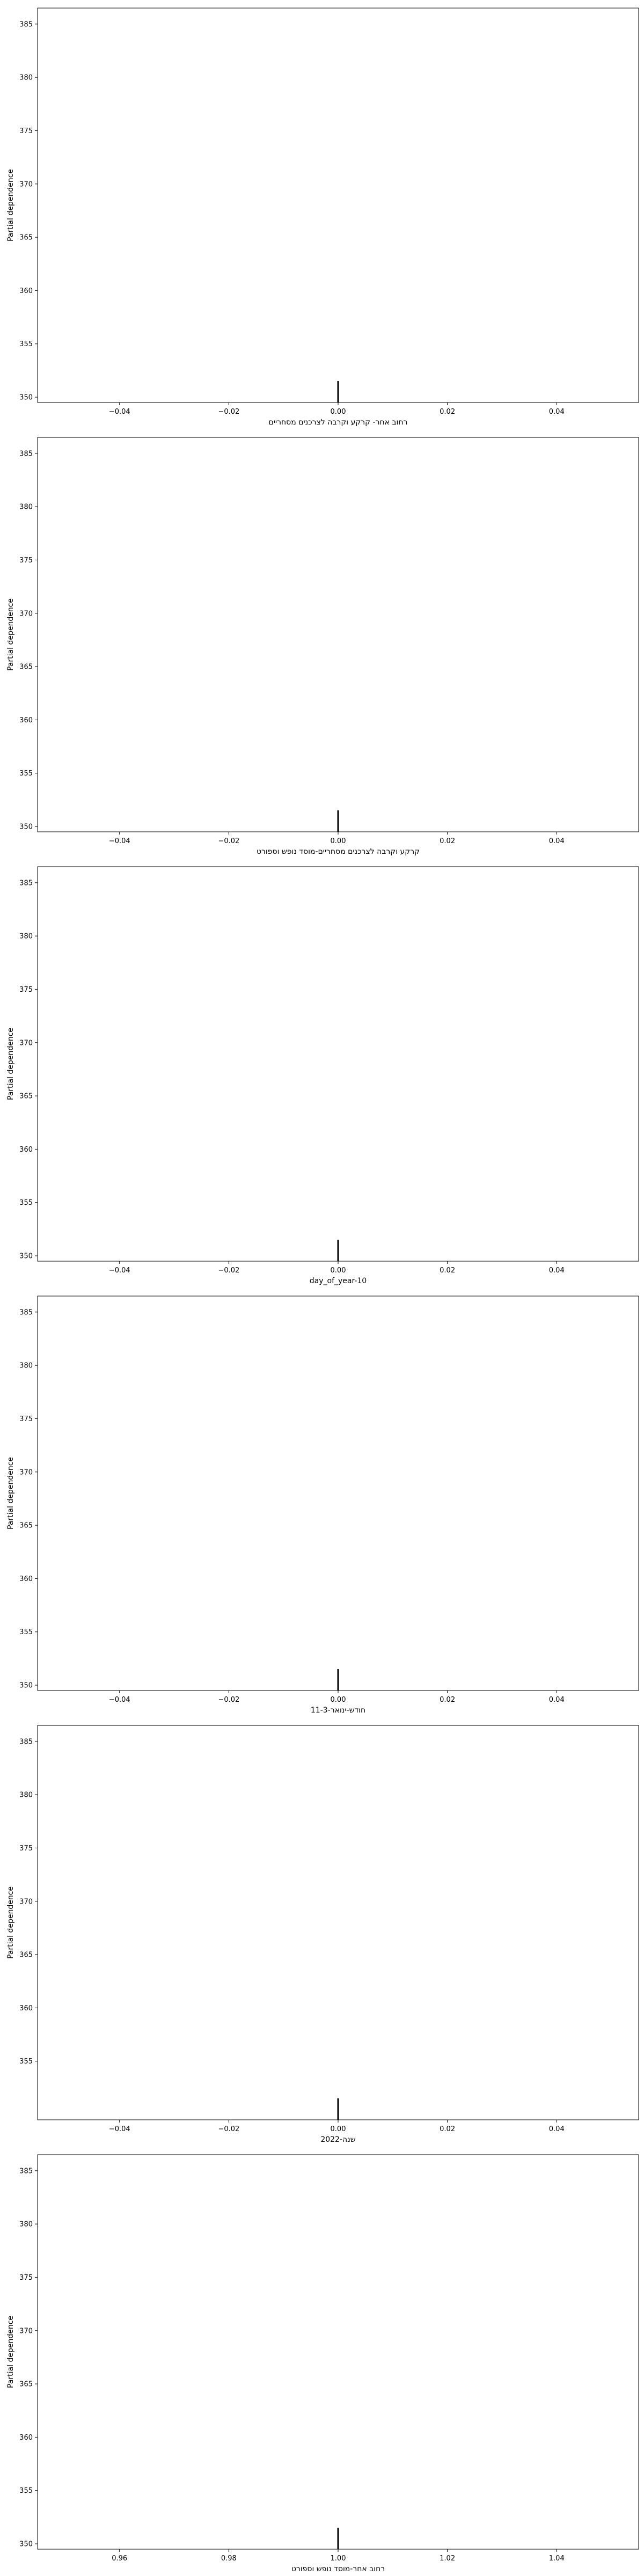  Describe the element at coordinates (557, 2559) in the screenshot. I see `x-tick-label: 1.04` at that location.